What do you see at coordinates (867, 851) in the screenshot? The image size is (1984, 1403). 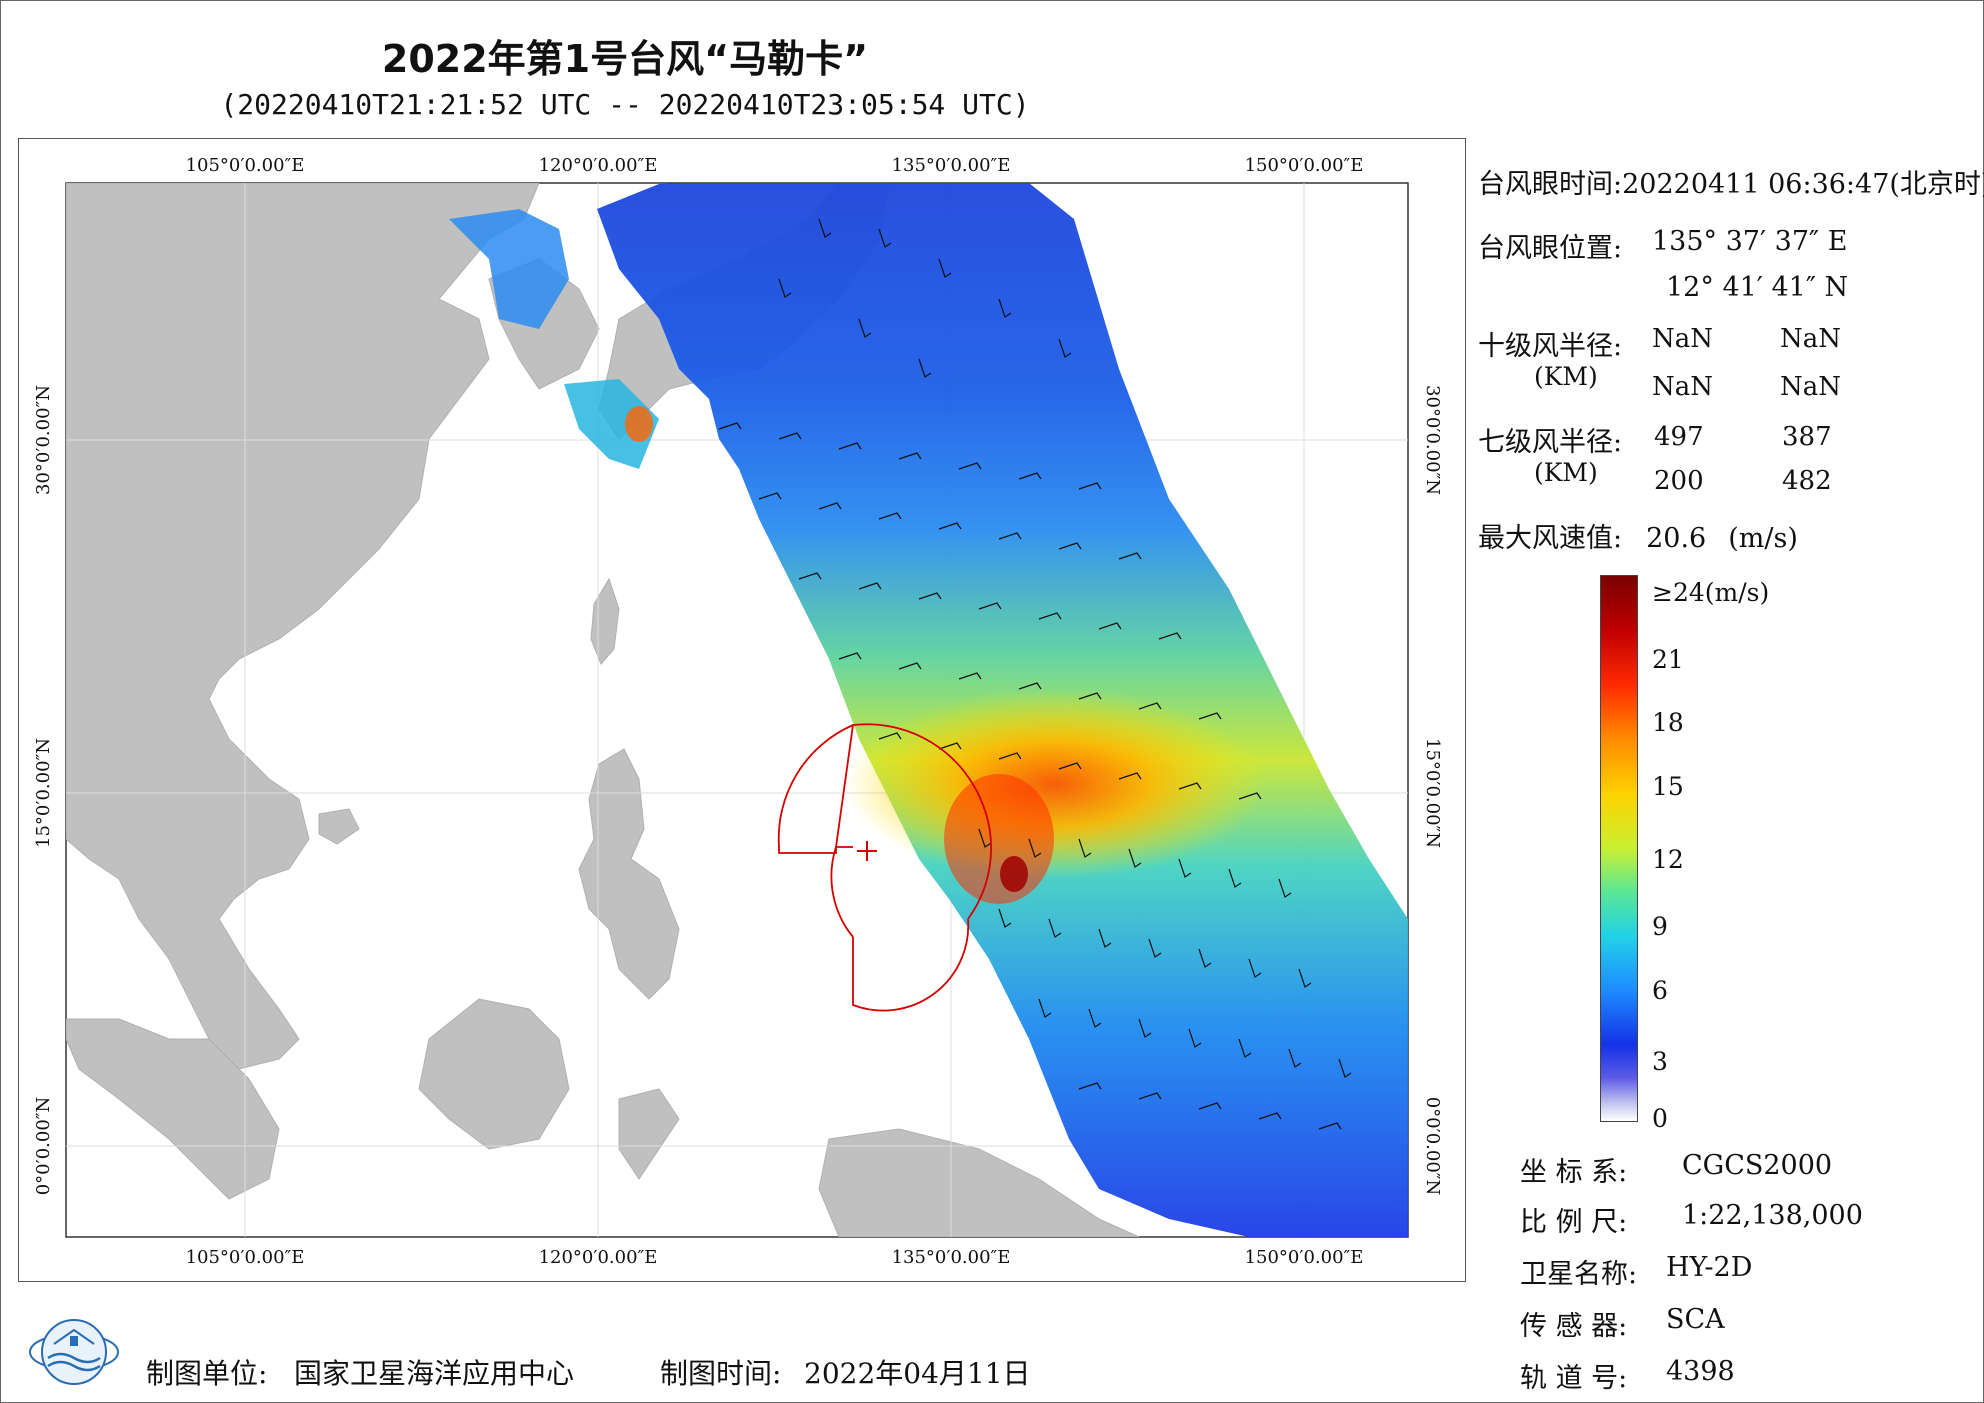 I see `typhoon-eye-marker` at bounding box center [867, 851].